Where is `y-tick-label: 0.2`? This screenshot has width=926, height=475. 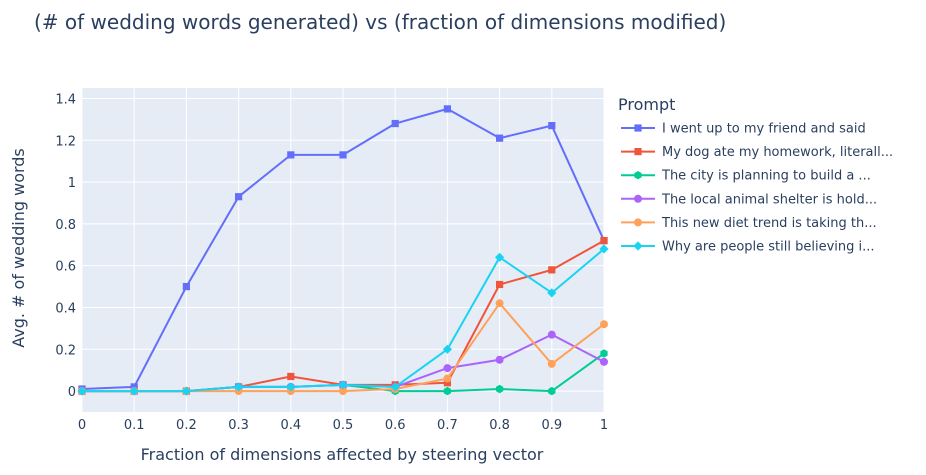
y-tick-label: 0.2 is located at coordinates (65, 350).